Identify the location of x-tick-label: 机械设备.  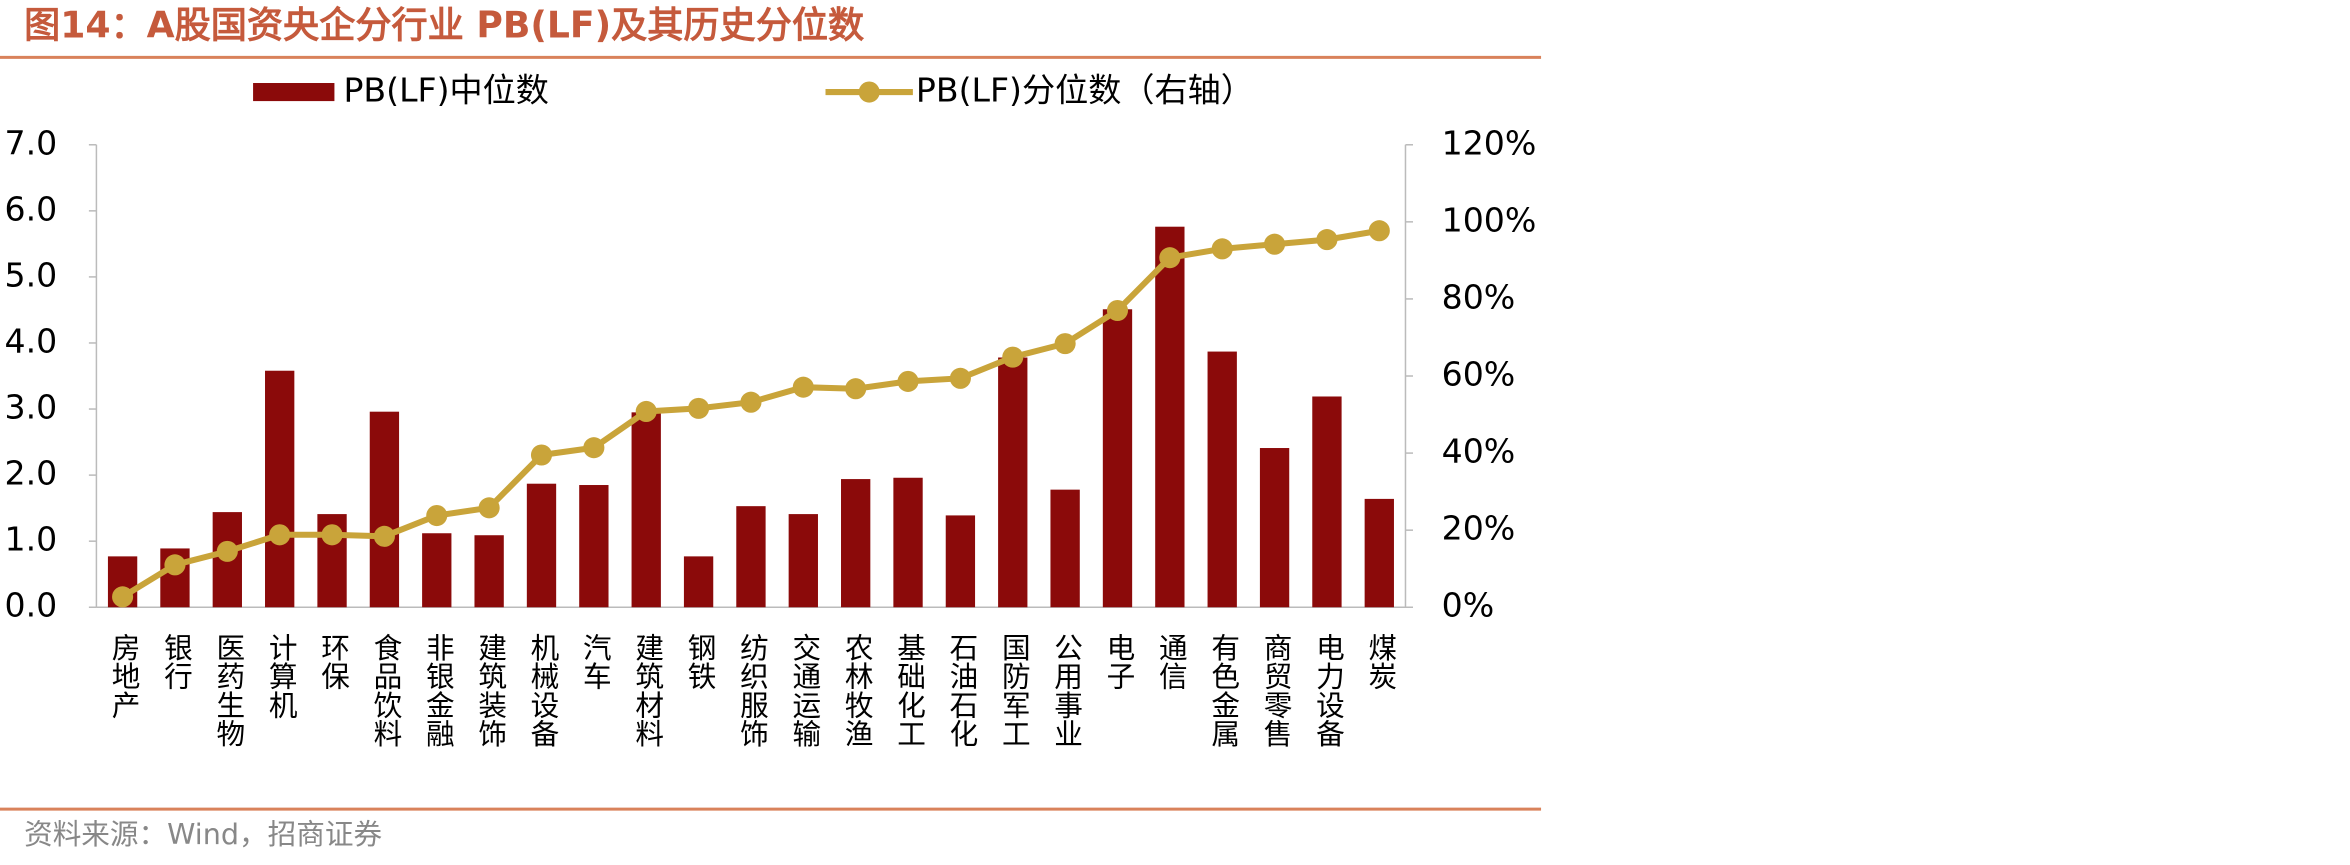
(543, 690).